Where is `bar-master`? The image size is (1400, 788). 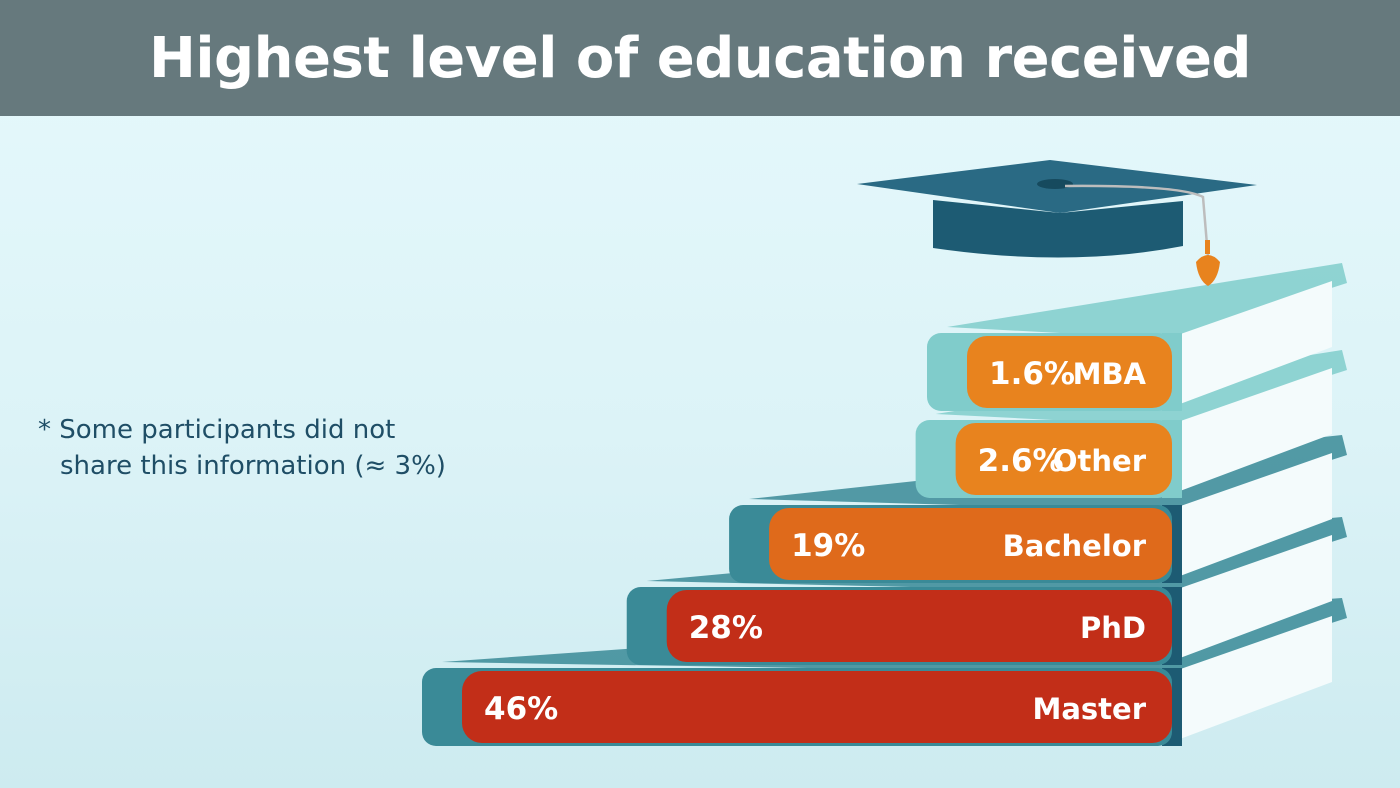 bar-master is located at coordinates (817, 707).